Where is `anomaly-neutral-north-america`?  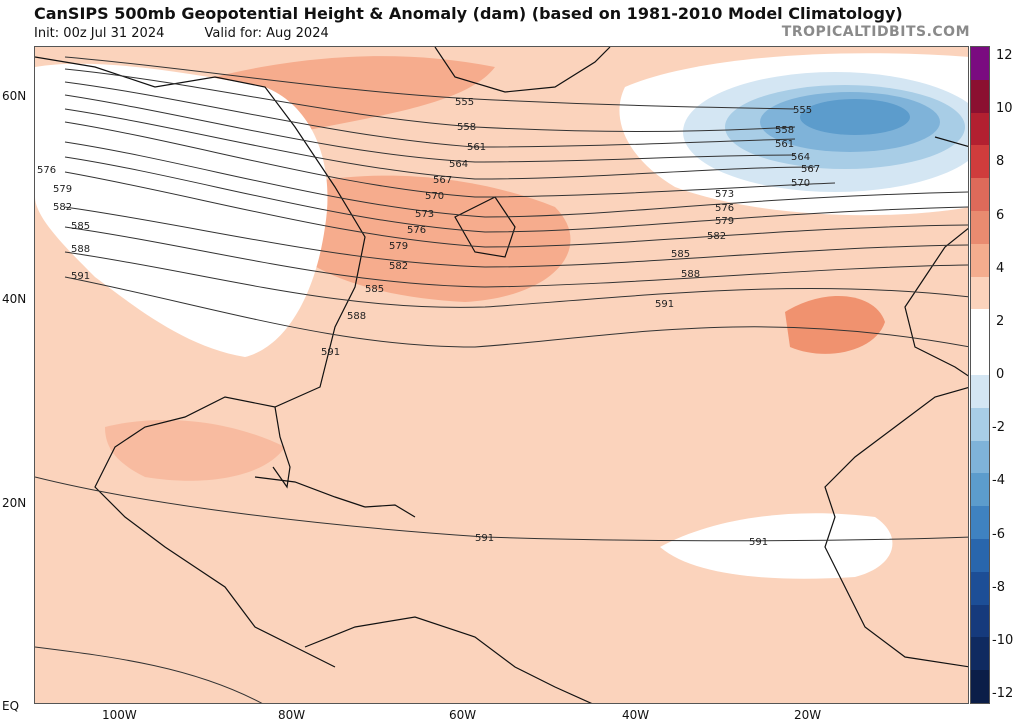
anomaly-neutral-north-america is located at coordinates (181, 210).